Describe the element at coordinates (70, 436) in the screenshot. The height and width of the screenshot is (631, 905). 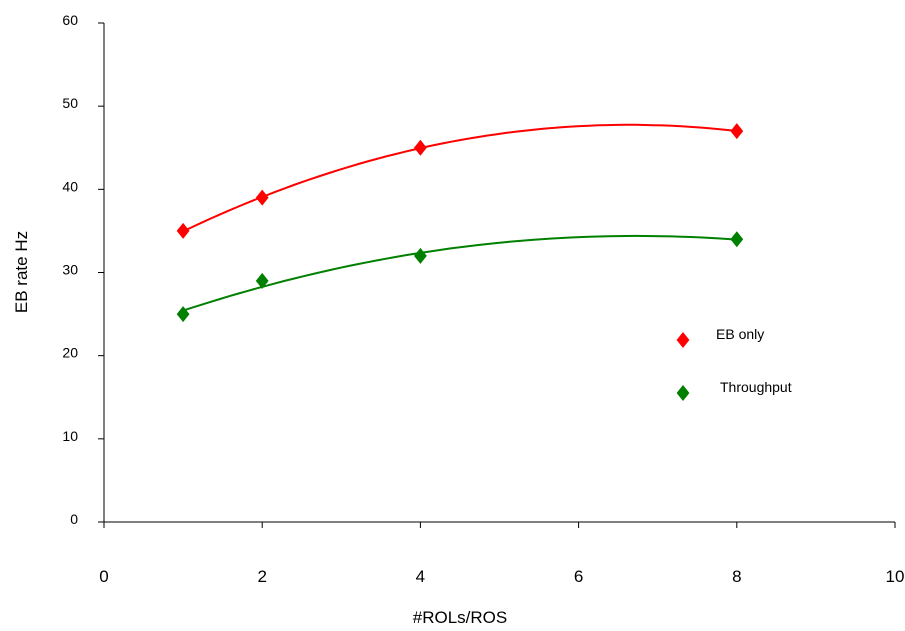
I see `y-tick-label: 10` at that location.